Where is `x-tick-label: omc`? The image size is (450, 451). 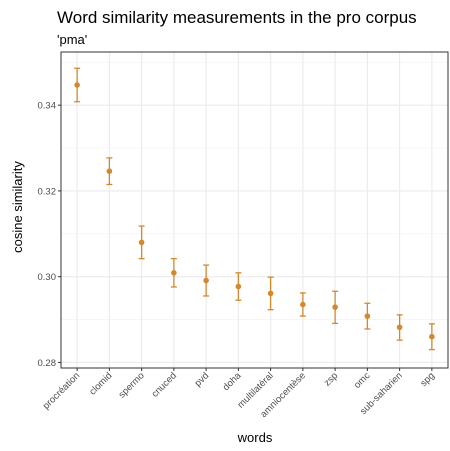 x-tick-label: omc is located at coordinates (362, 380).